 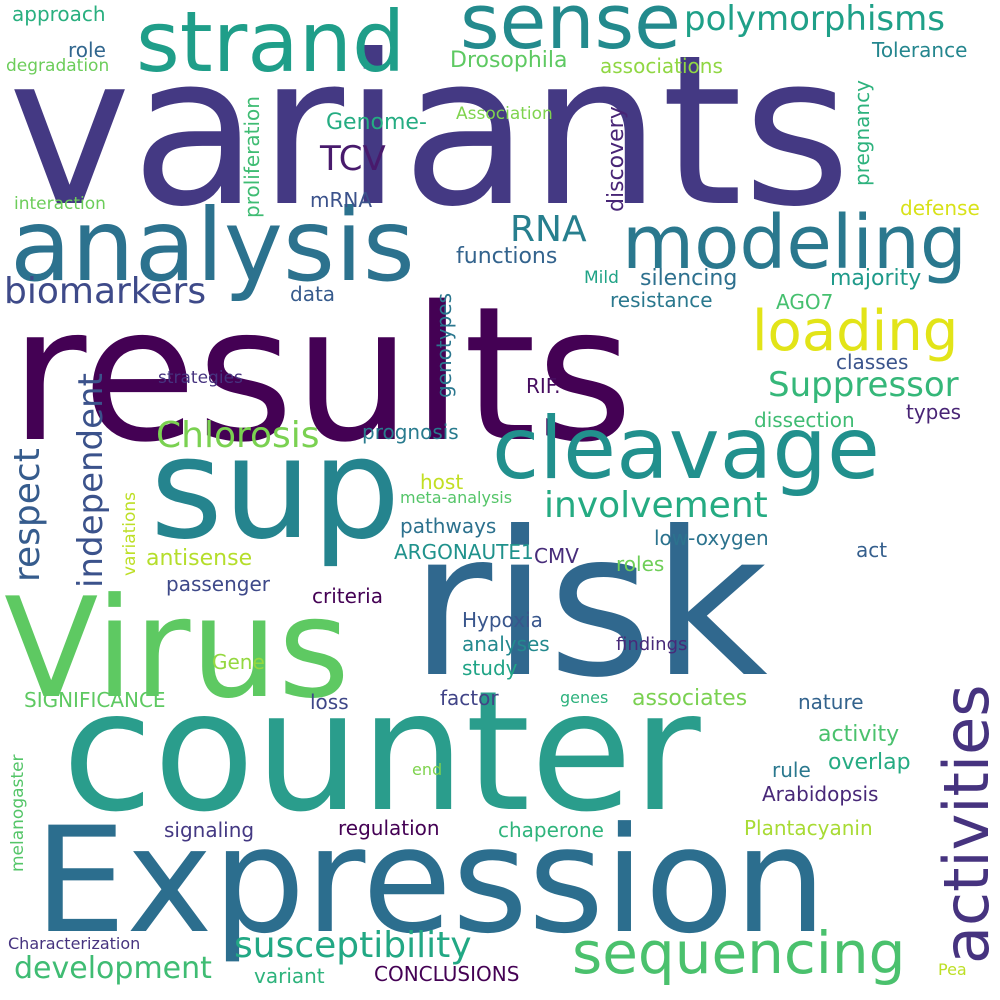 What do you see at coordinates (862, 133) in the screenshot?
I see `word-pregnancy: pregnancy` at bounding box center [862, 133].